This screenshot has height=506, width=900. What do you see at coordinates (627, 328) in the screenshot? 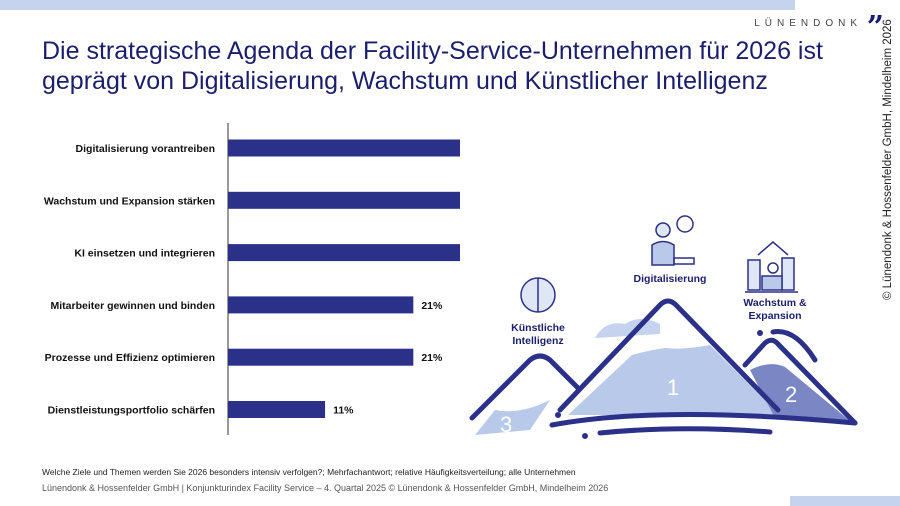
I see `cloud` at bounding box center [627, 328].